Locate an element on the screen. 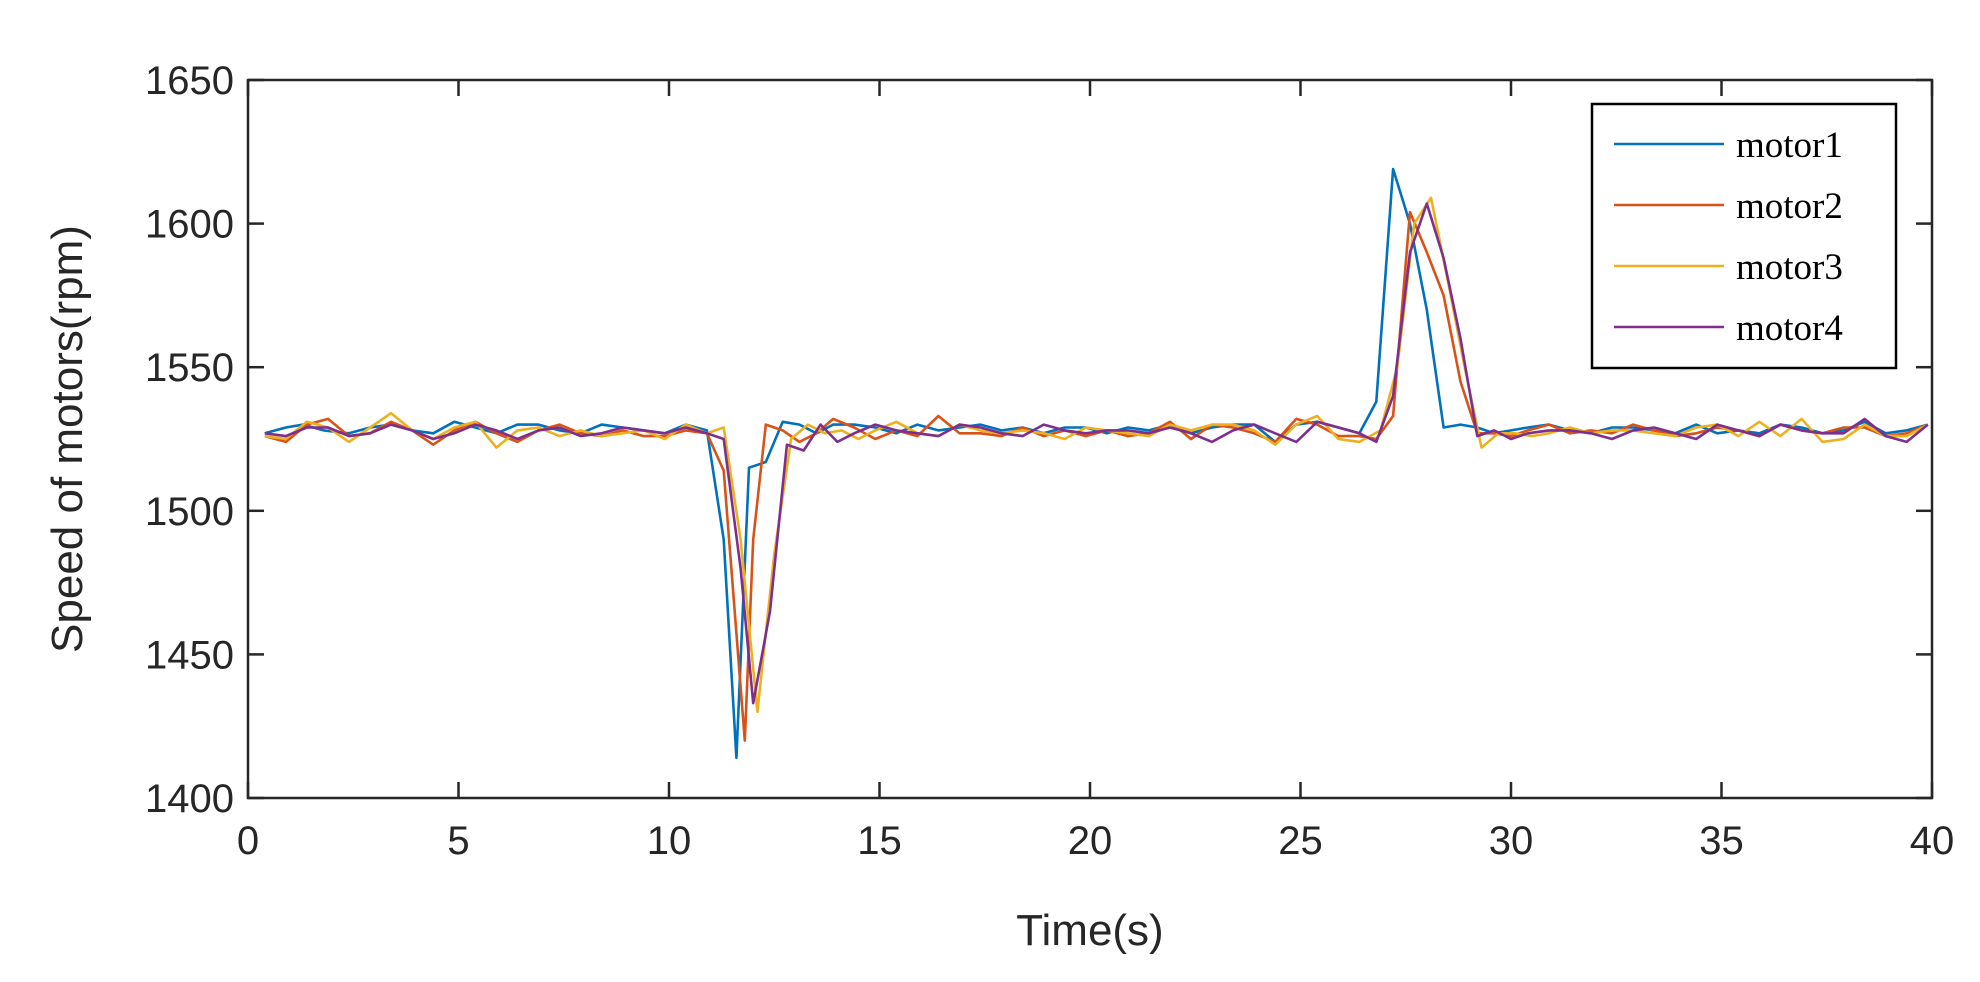  x-tick-label: 20 is located at coordinates (1090, 841).